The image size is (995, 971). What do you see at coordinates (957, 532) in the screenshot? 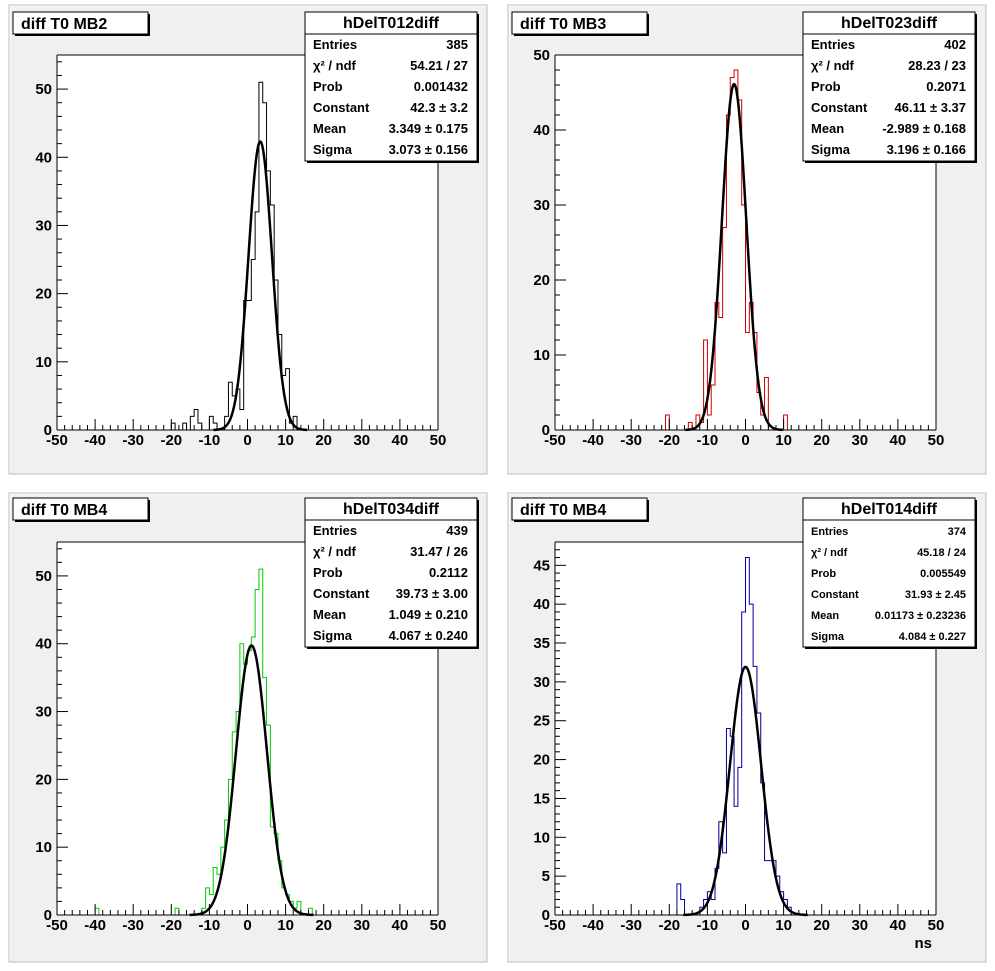
I see `stats-row-value: 374` at bounding box center [957, 532].